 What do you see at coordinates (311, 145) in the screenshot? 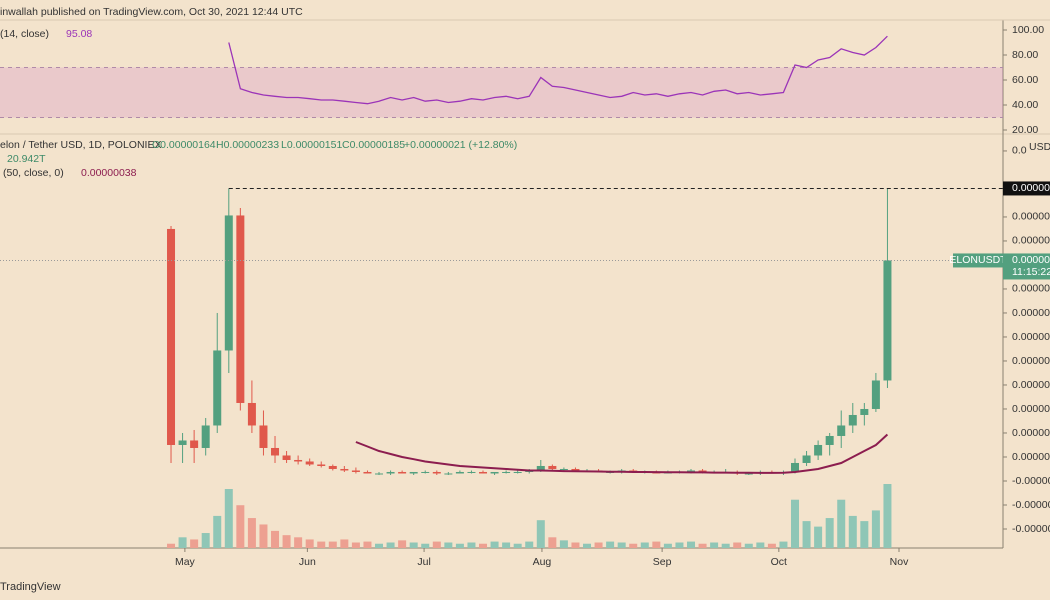
I see `ohlc-low: L0.00000151` at bounding box center [311, 145].